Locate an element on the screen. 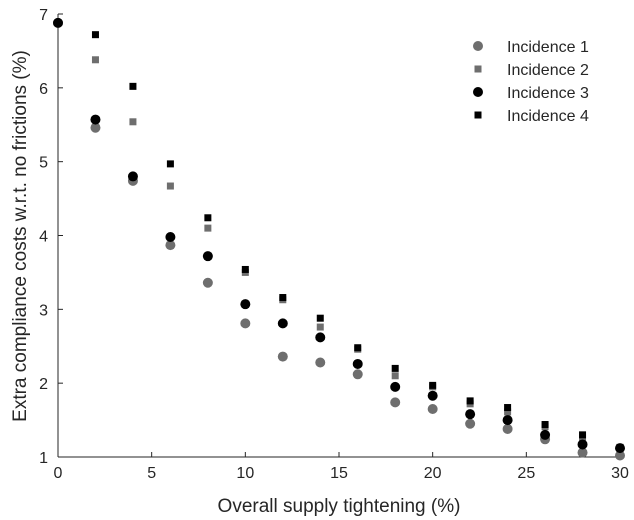 This screenshot has width=634, height=520. x-tick-label: 5 is located at coordinates (151, 473).